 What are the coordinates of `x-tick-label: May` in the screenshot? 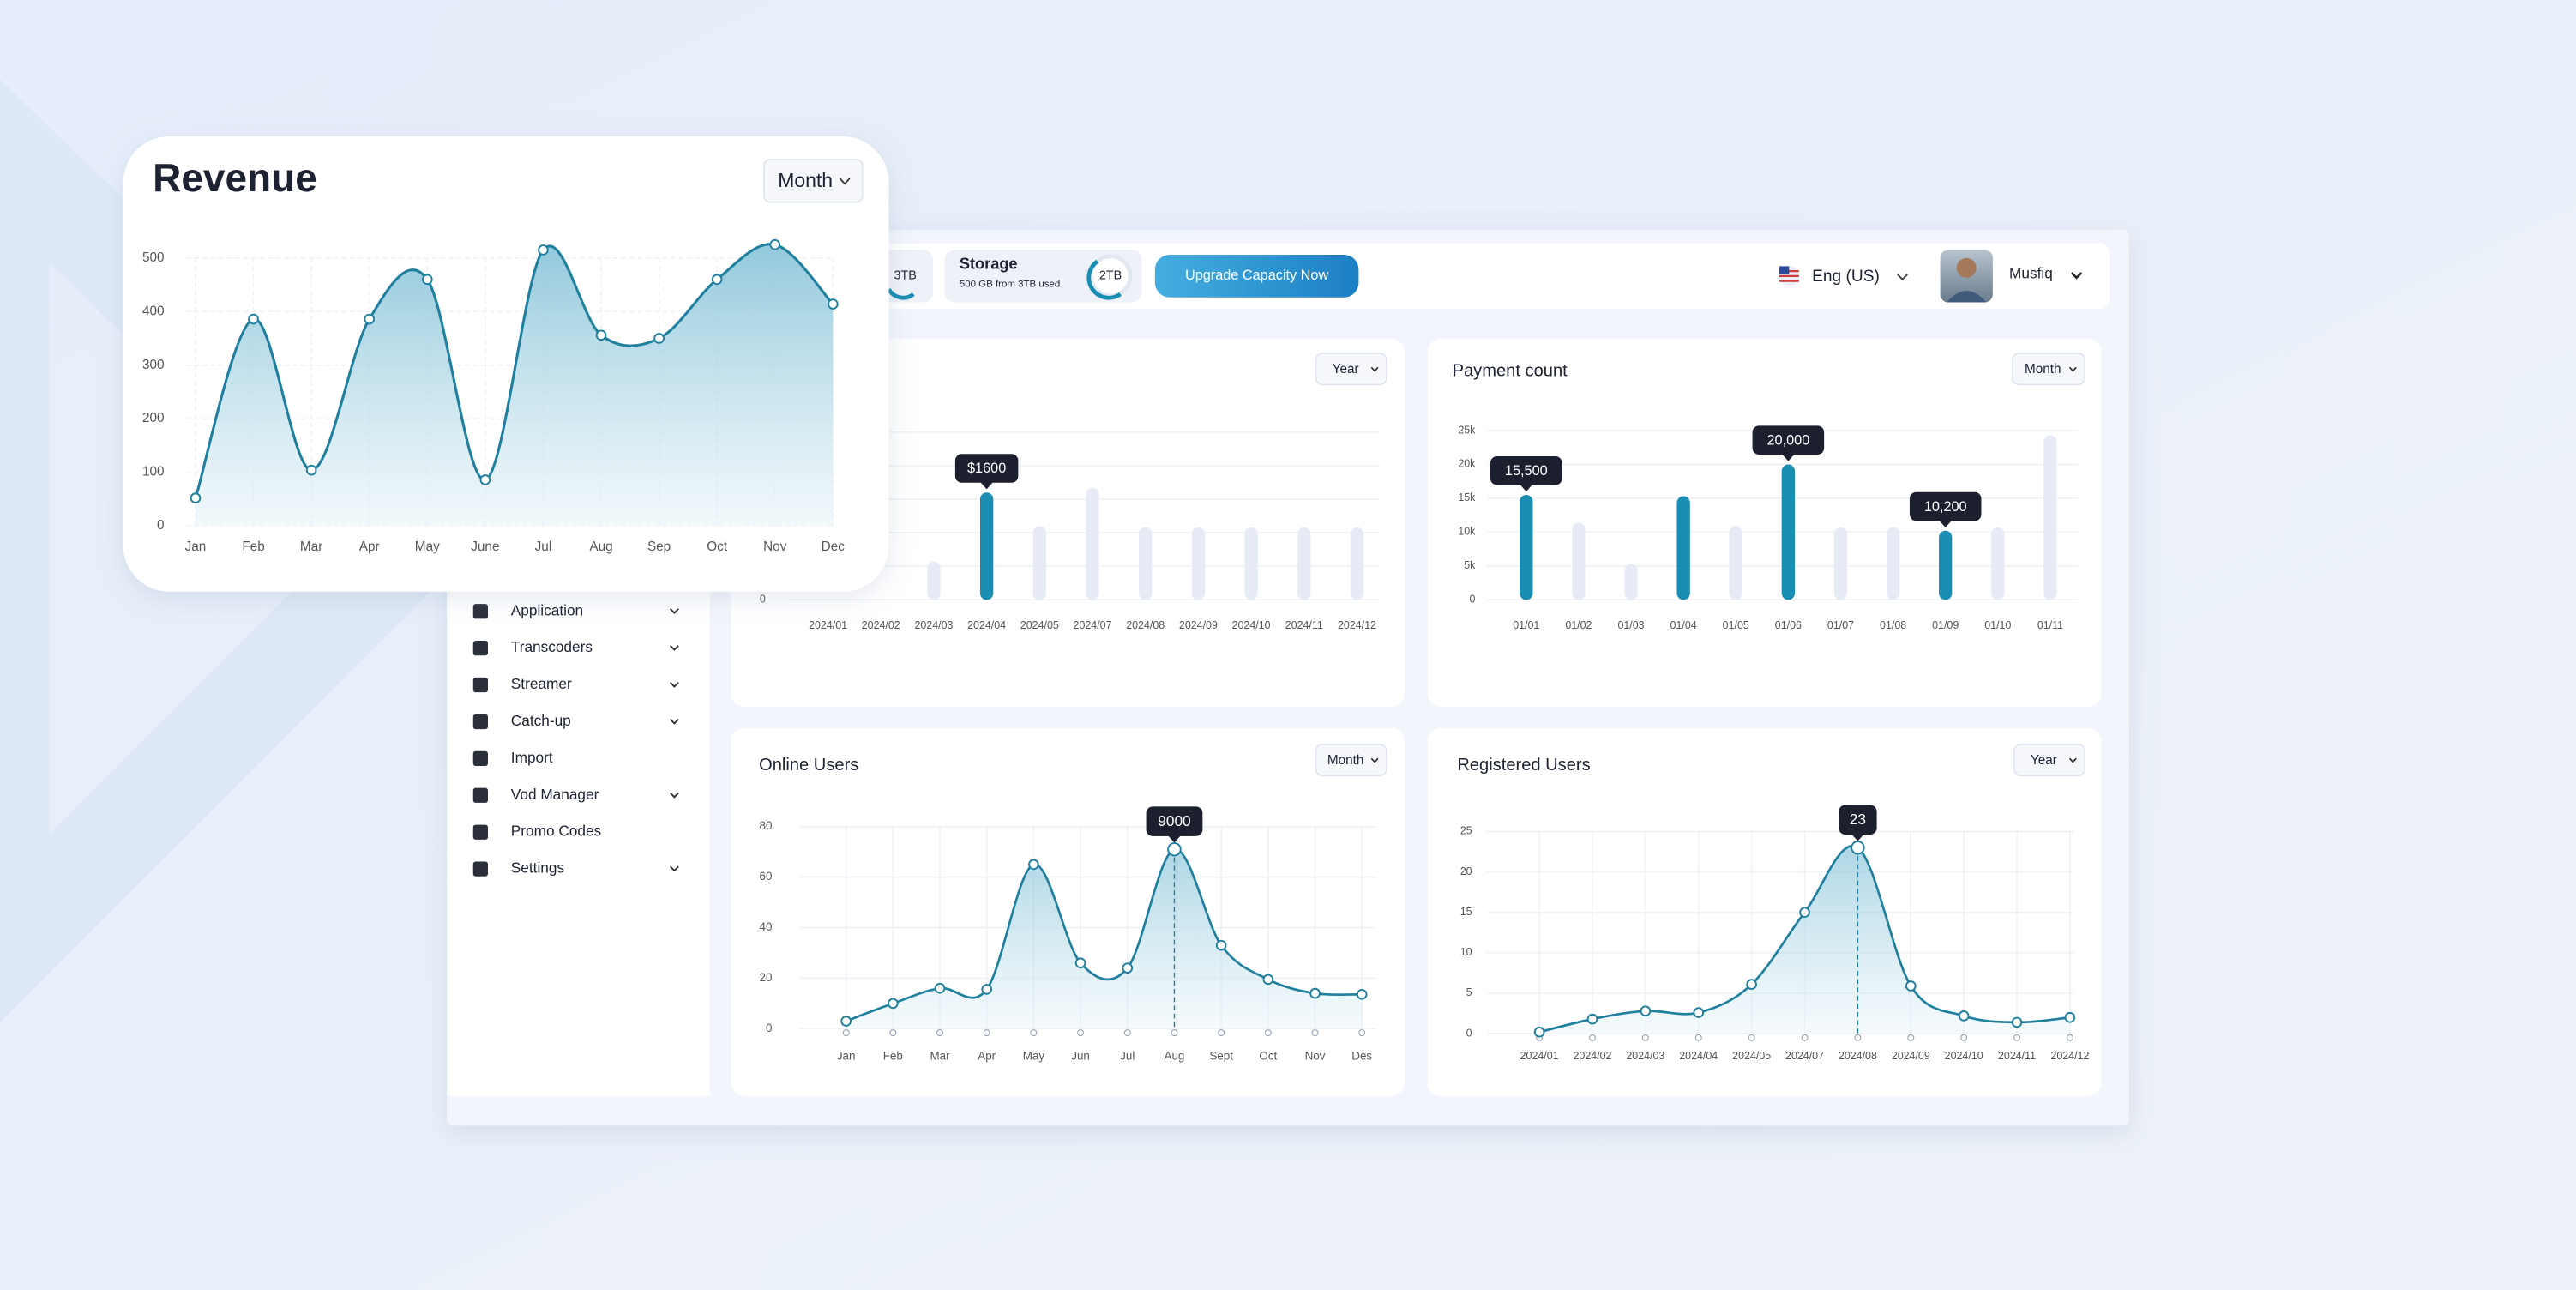 It's located at (1034, 1055).